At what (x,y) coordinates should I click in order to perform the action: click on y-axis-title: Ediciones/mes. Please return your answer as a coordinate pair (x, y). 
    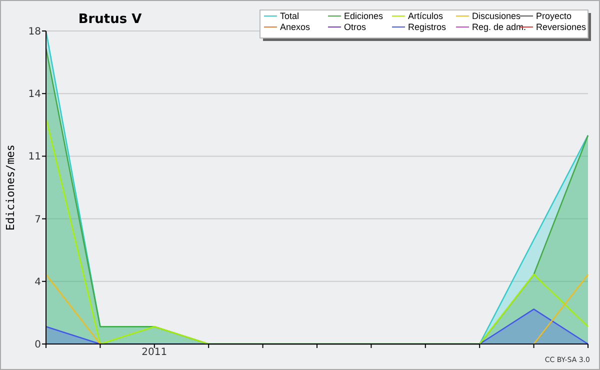
    Looking at the image, I should click on (10, 187).